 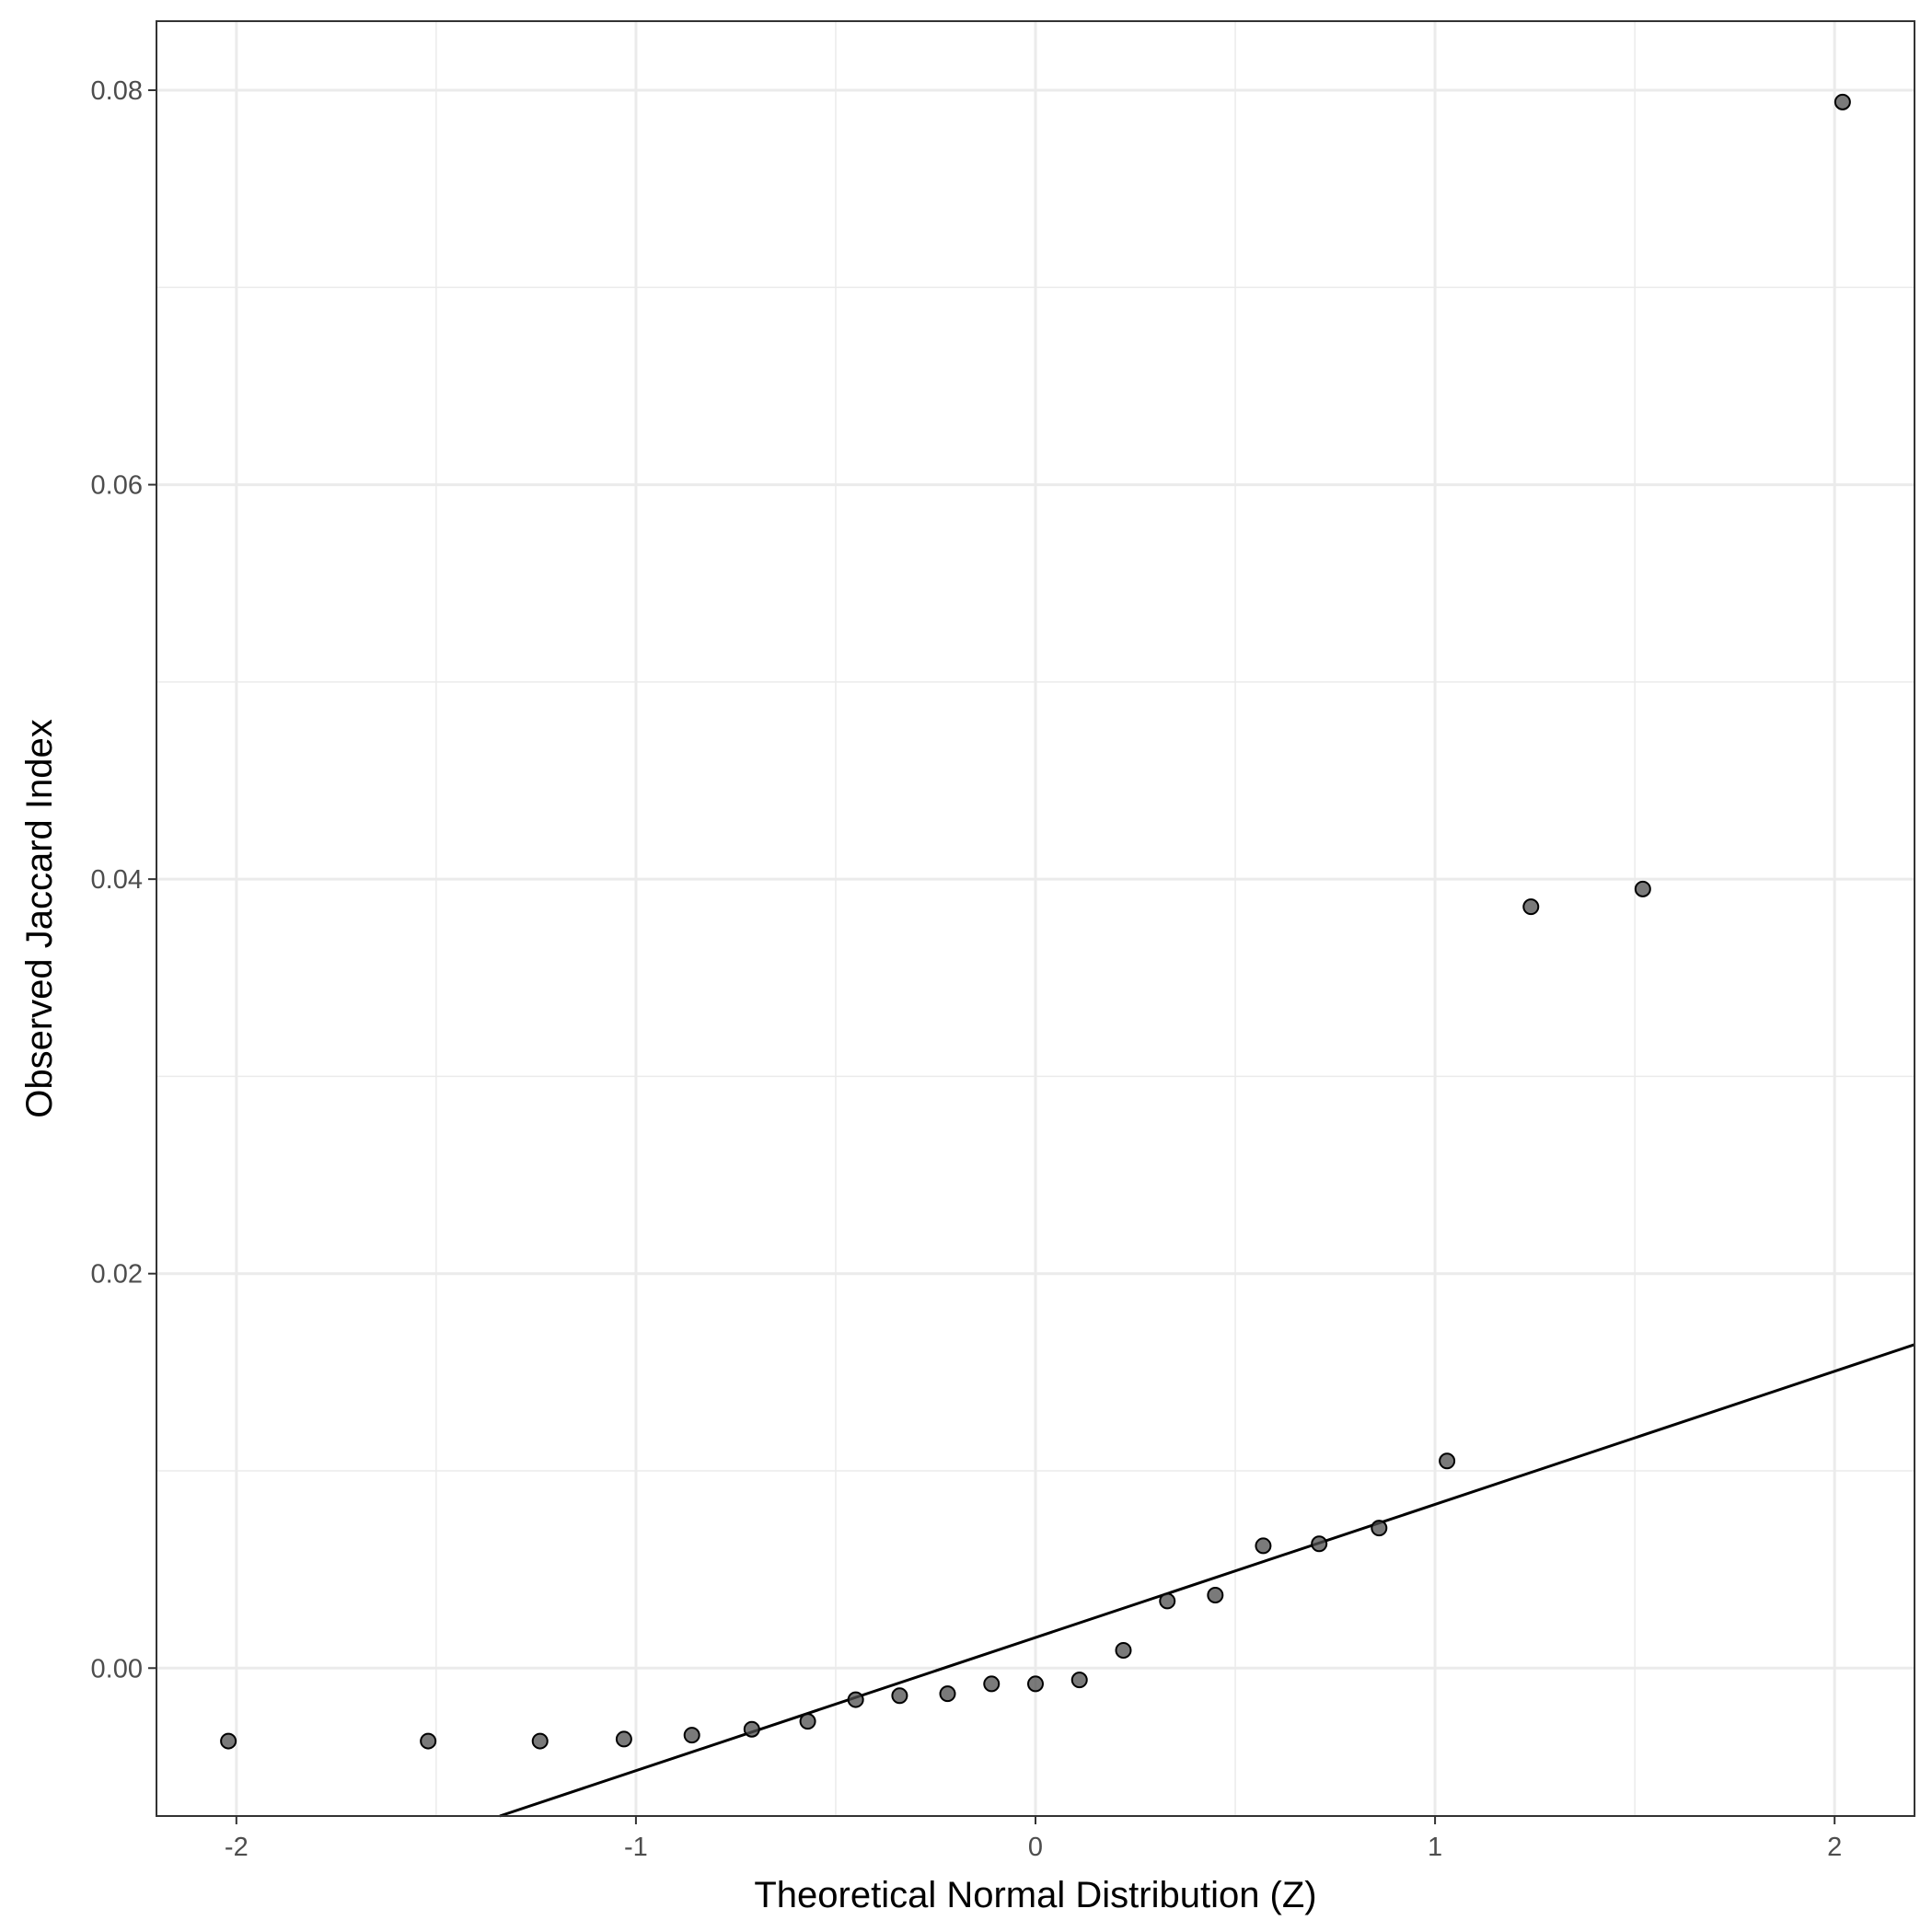 What do you see at coordinates (1036, 1848) in the screenshot?
I see `x-tick-label: 0` at bounding box center [1036, 1848].